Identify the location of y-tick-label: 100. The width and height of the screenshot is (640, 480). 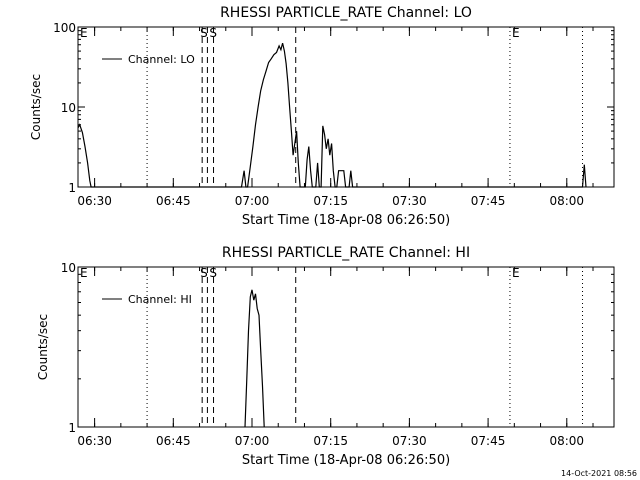
(64, 28).